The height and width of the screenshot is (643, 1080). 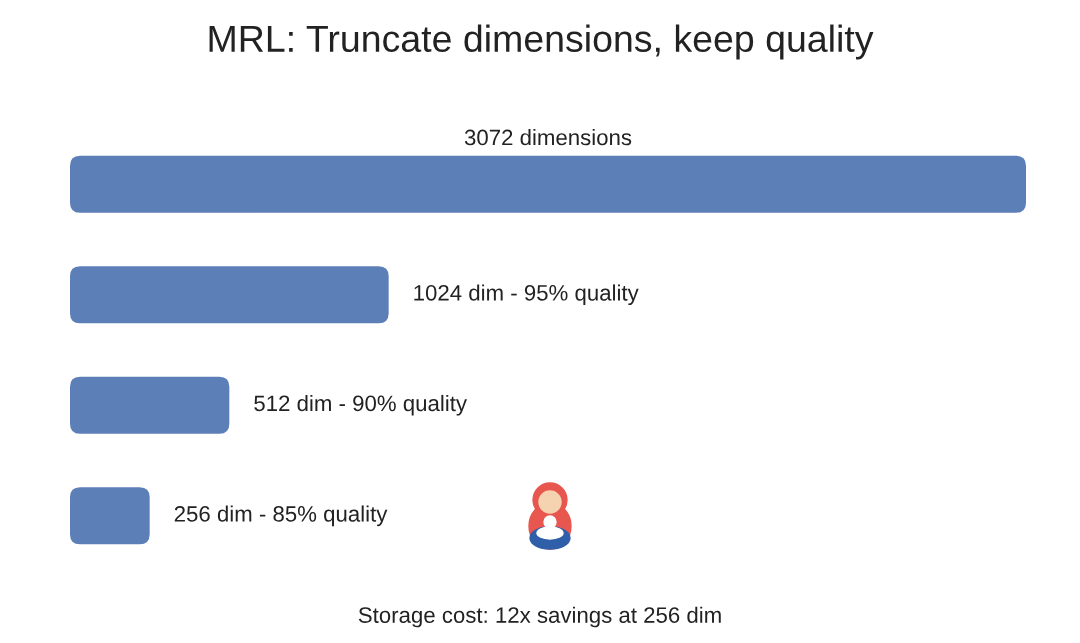 What do you see at coordinates (526, 295) in the screenshot?
I see `data-label: 1024 dim - 95% quality` at bounding box center [526, 295].